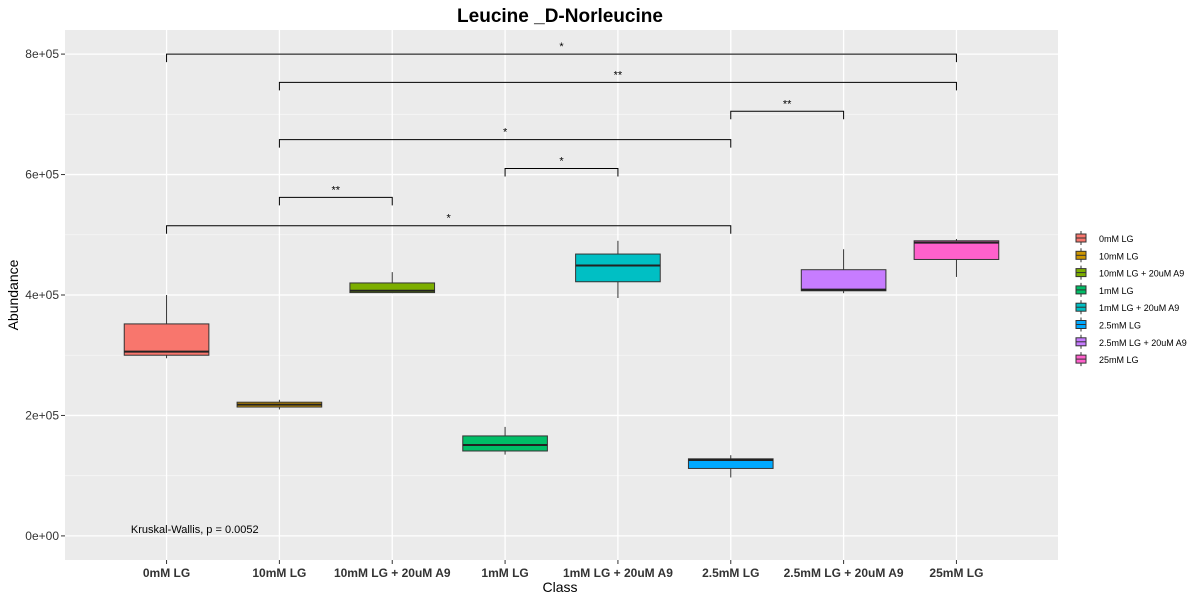 The width and height of the screenshot is (1200, 600). Describe the element at coordinates (166, 573) in the screenshot. I see `x-tick-label: 0mM LG` at that location.